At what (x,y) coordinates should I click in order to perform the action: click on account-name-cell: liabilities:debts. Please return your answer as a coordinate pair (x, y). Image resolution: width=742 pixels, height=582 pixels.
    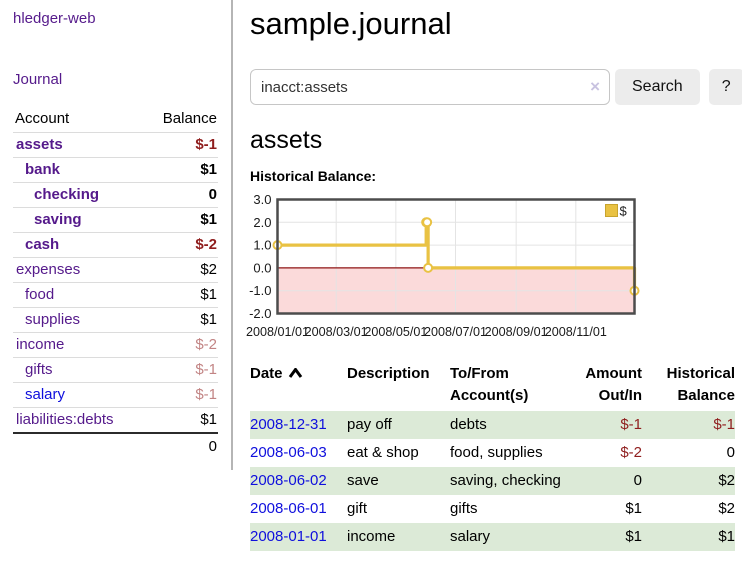
    Looking at the image, I should click on (78, 420).